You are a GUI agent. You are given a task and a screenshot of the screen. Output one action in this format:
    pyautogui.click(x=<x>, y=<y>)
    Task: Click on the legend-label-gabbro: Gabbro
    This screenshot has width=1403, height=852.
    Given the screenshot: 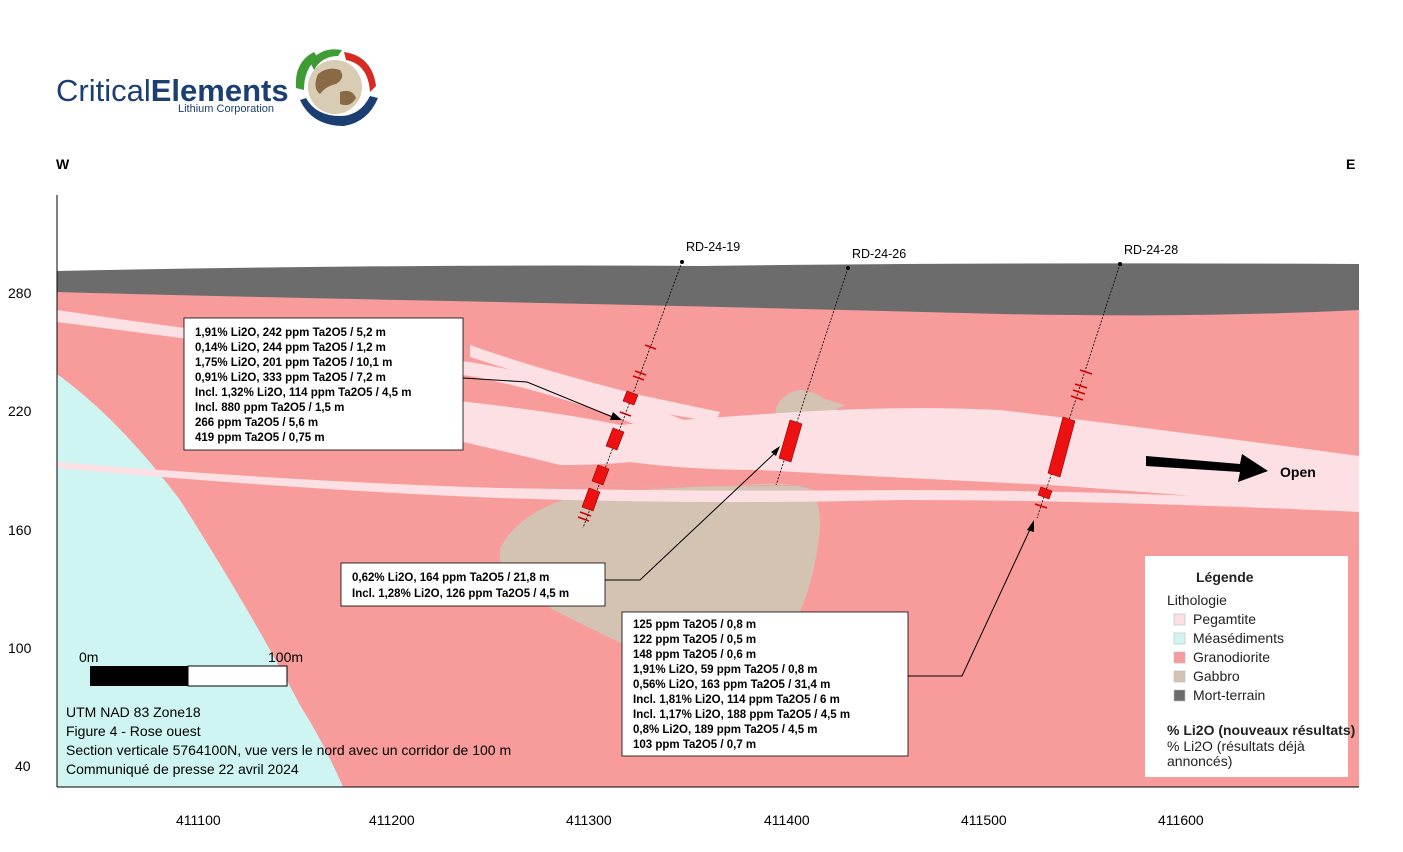 What is the action you would take?
    pyautogui.click(x=1216, y=676)
    